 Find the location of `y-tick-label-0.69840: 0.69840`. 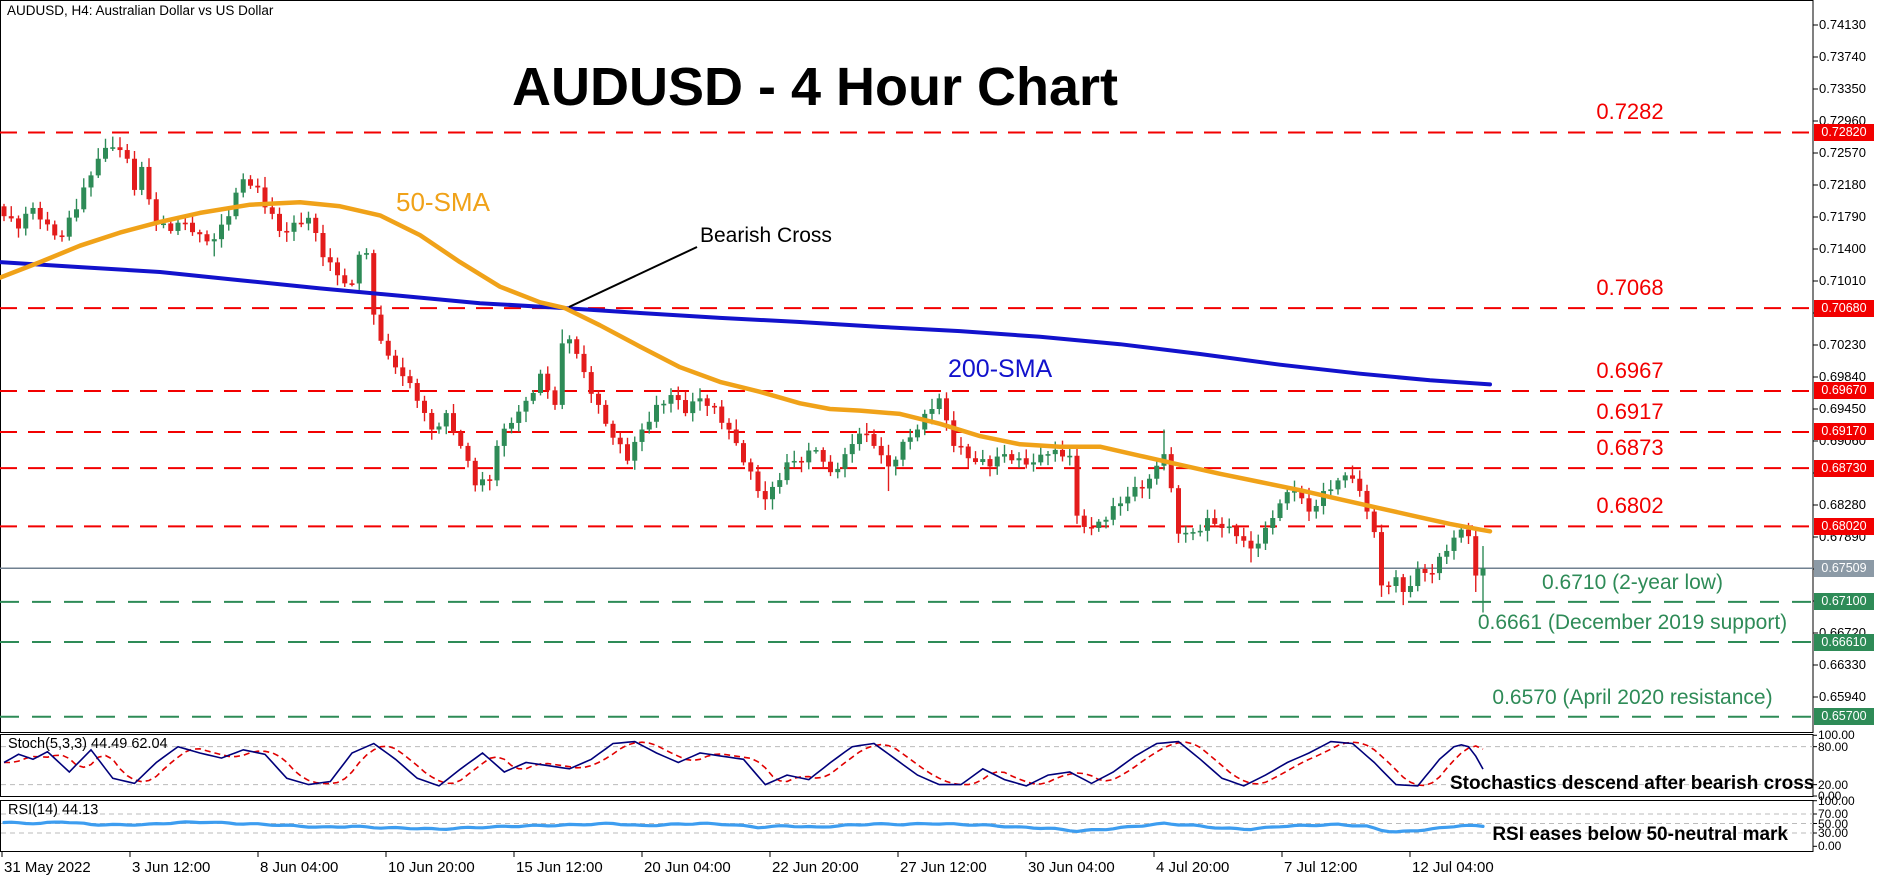

y-tick-label-0.69840: 0.69840 is located at coordinates (1842, 376).